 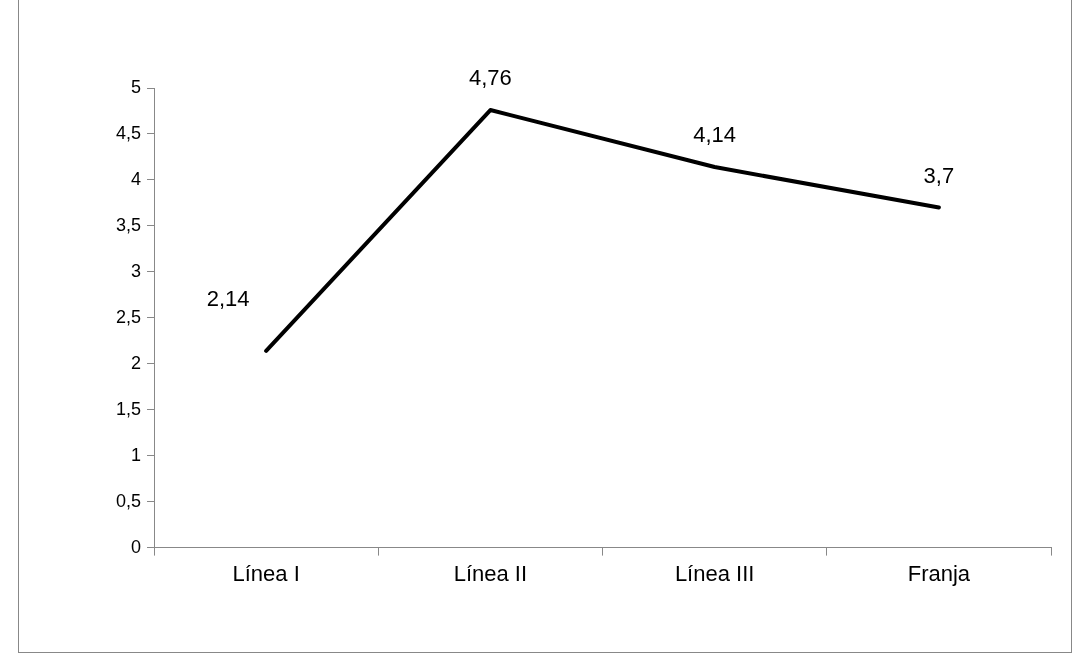 I want to click on data-label: 4,76, so click(x=490, y=78).